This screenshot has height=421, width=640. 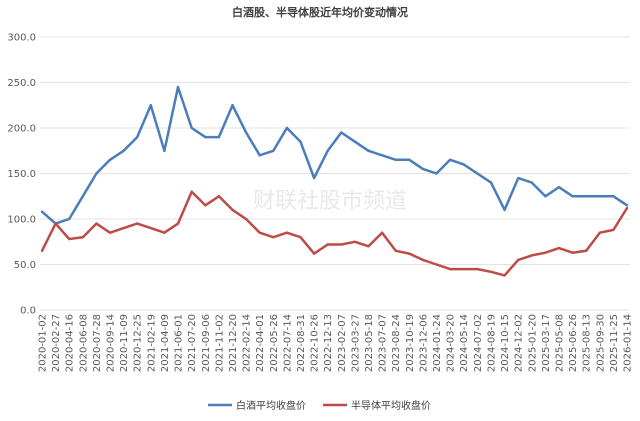 I want to click on x-tick-label: 2025-05-08, so click(x=559, y=343).